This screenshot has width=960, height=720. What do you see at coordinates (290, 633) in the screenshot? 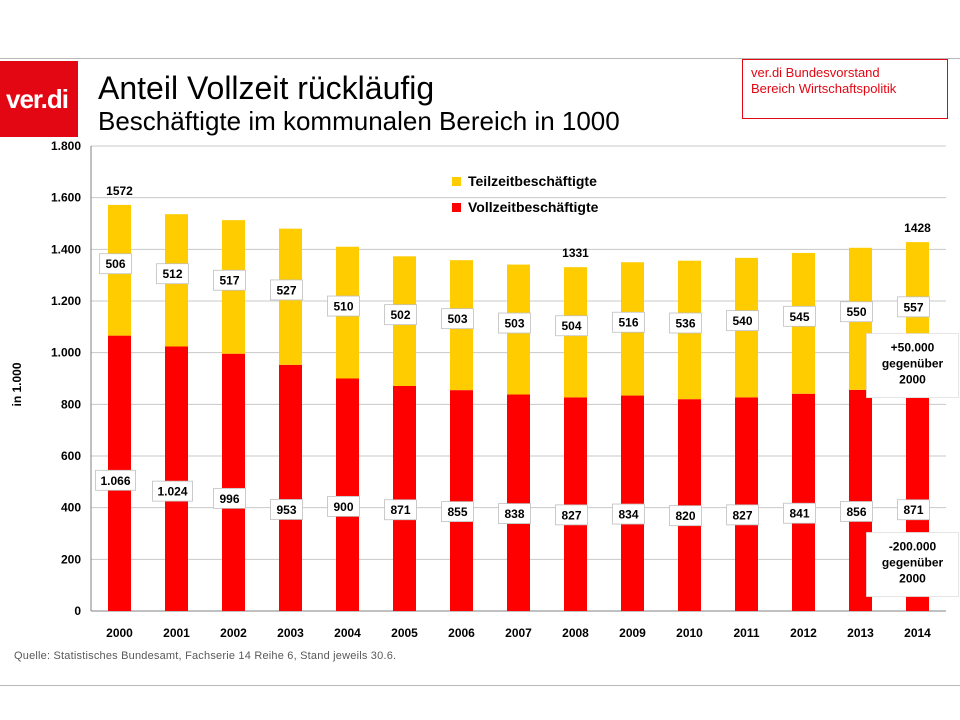
I see `x-tick-label: 2003` at bounding box center [290, 633].